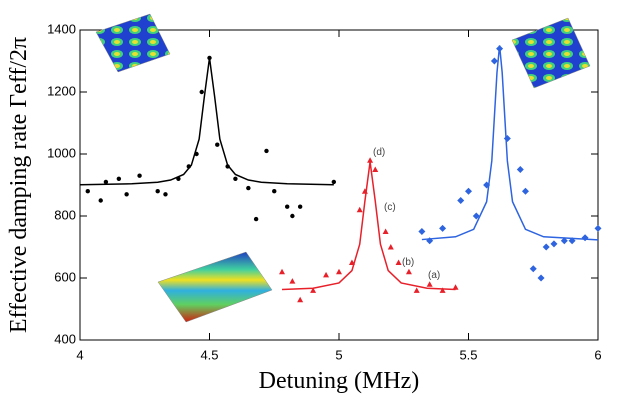 The image size is (633, 405). Describe the element at coordinates (468, 354) in the screenshot. I see `x-tick-label: 5.5` at that location.